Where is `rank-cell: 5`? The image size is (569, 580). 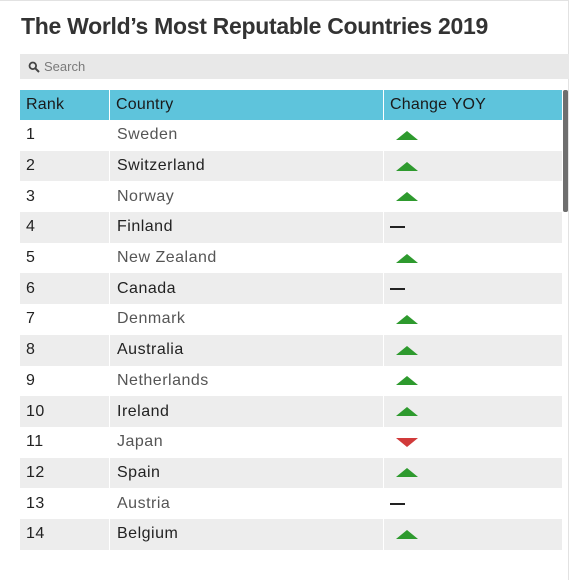 rank-cell: 5 is located at coordinates (31, 258).